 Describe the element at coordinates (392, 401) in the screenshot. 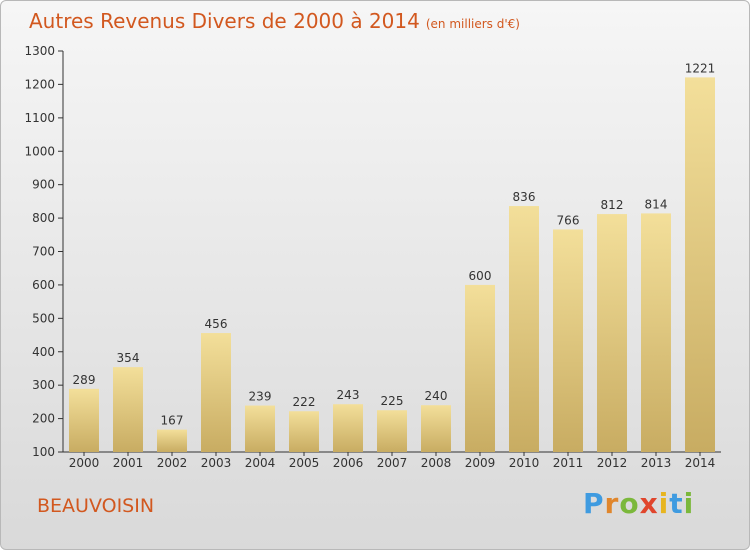

I see `data-label: 225` at that location.